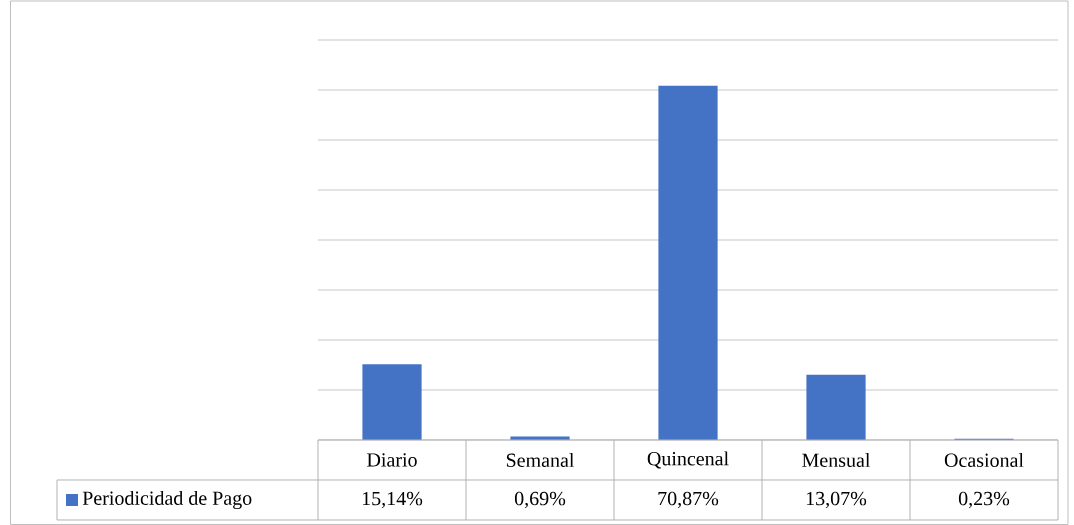 This screenshot has width=1074, height=525. I want to click on data-label: 13,07%, so click(836, 500).